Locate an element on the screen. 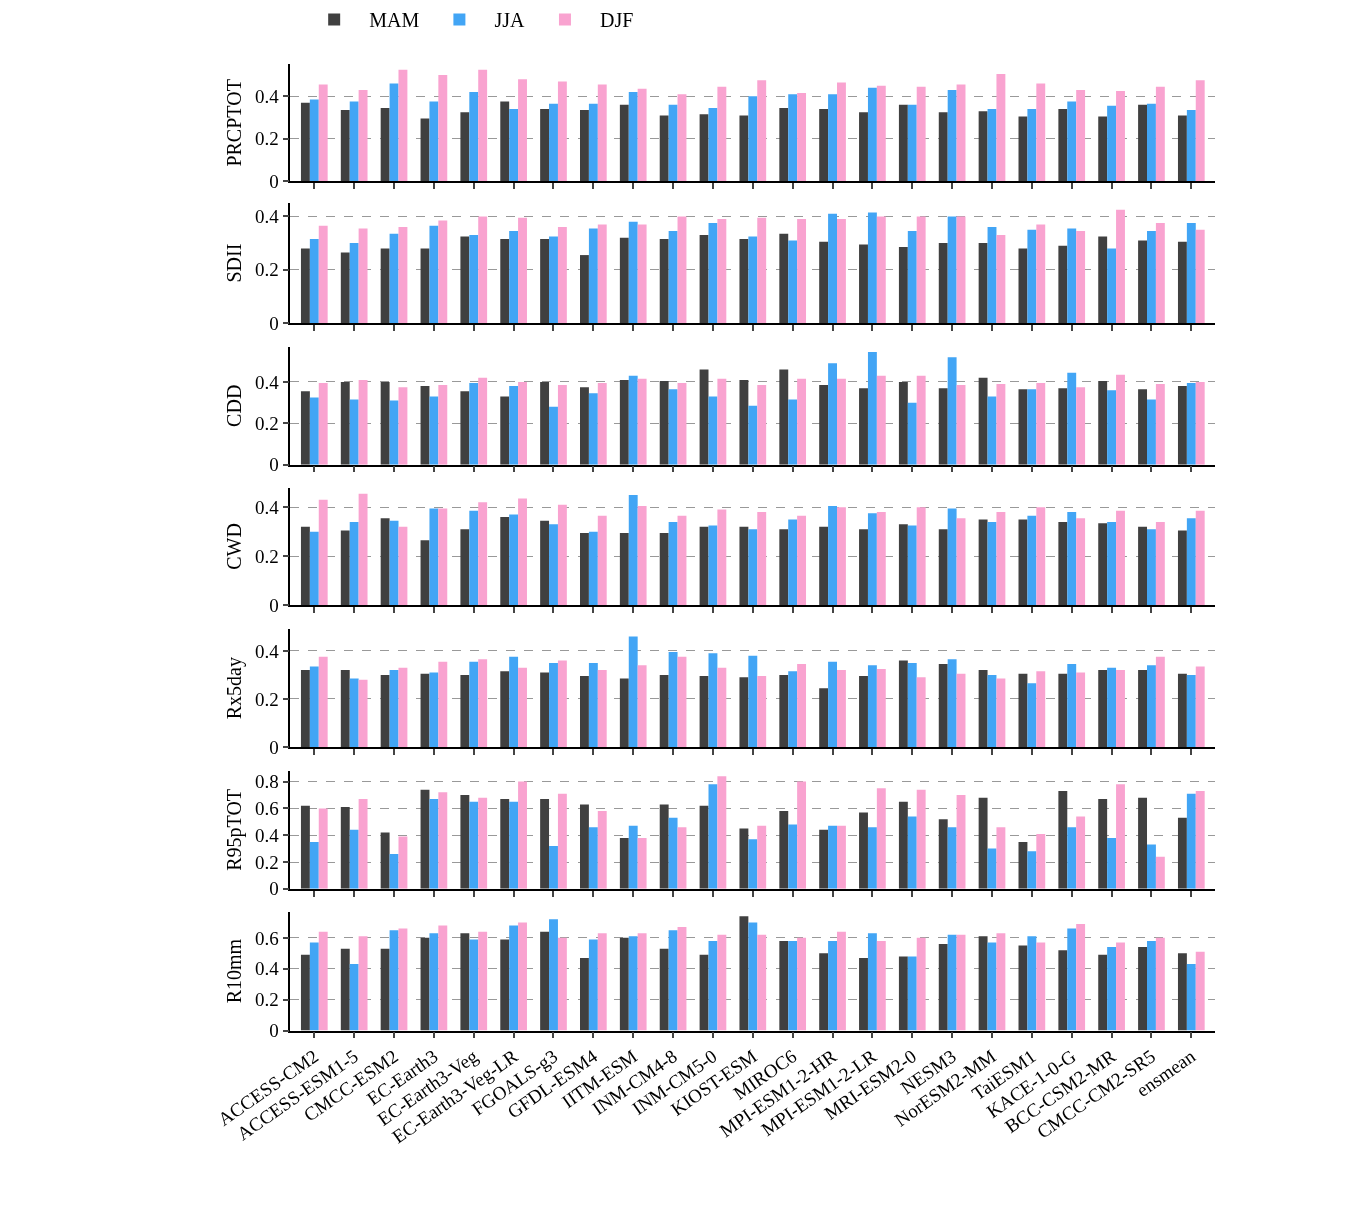 This screenshot has width=1356, height=1205. y-tick-label: 0 is located at coordinates (274, 465).